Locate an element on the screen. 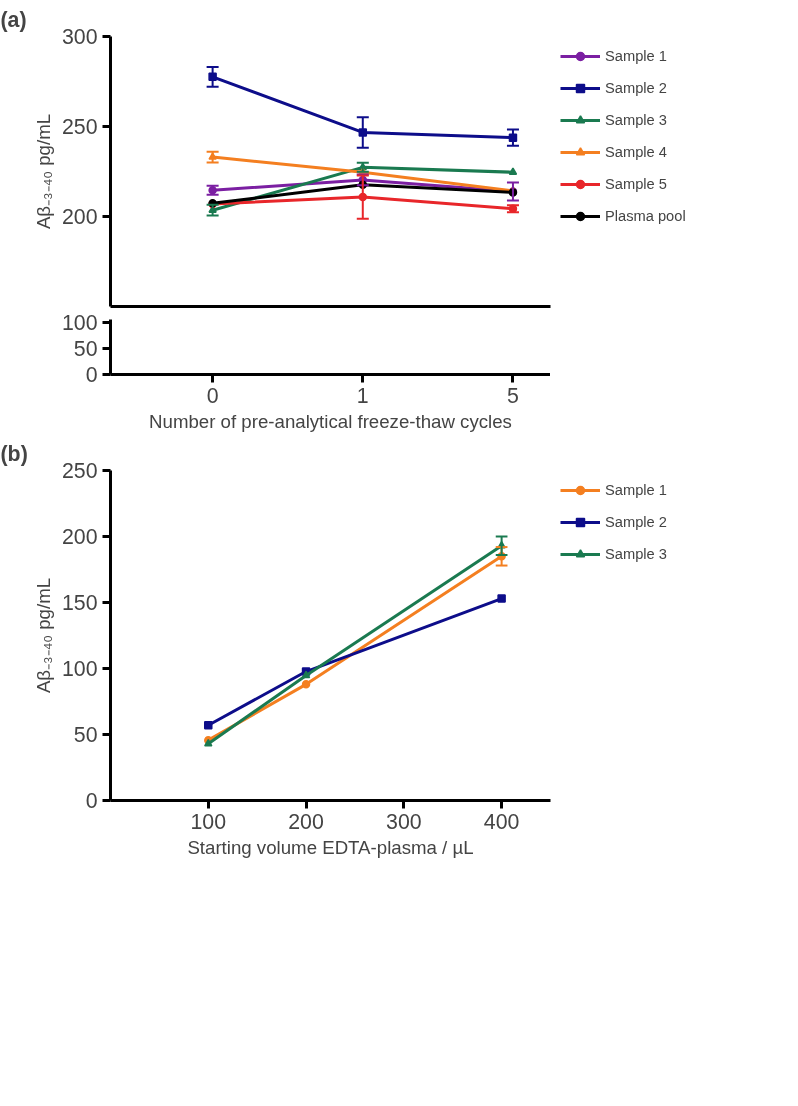 This screenshot has height=1106, width=798. y-tick-label: 150 is located at coordinates (79, 603).